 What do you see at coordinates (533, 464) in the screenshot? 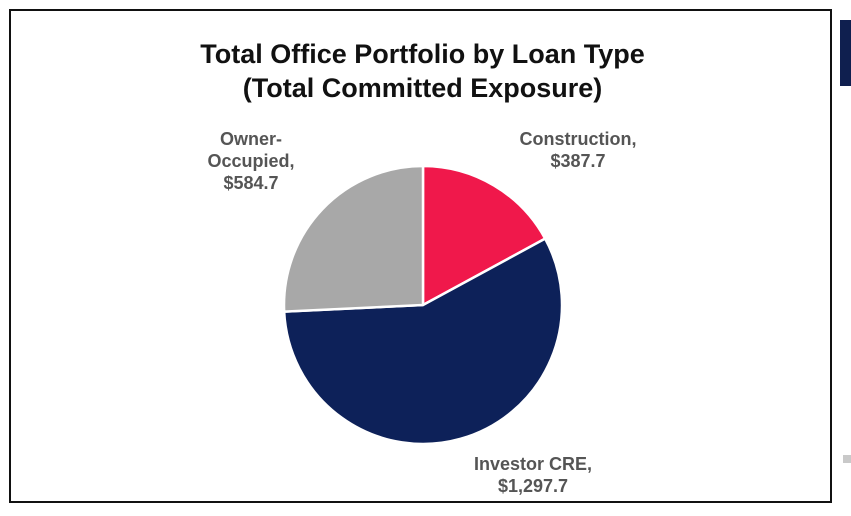
I see `data-label-line: Investor CRE,` at bounding box center [533, 464].